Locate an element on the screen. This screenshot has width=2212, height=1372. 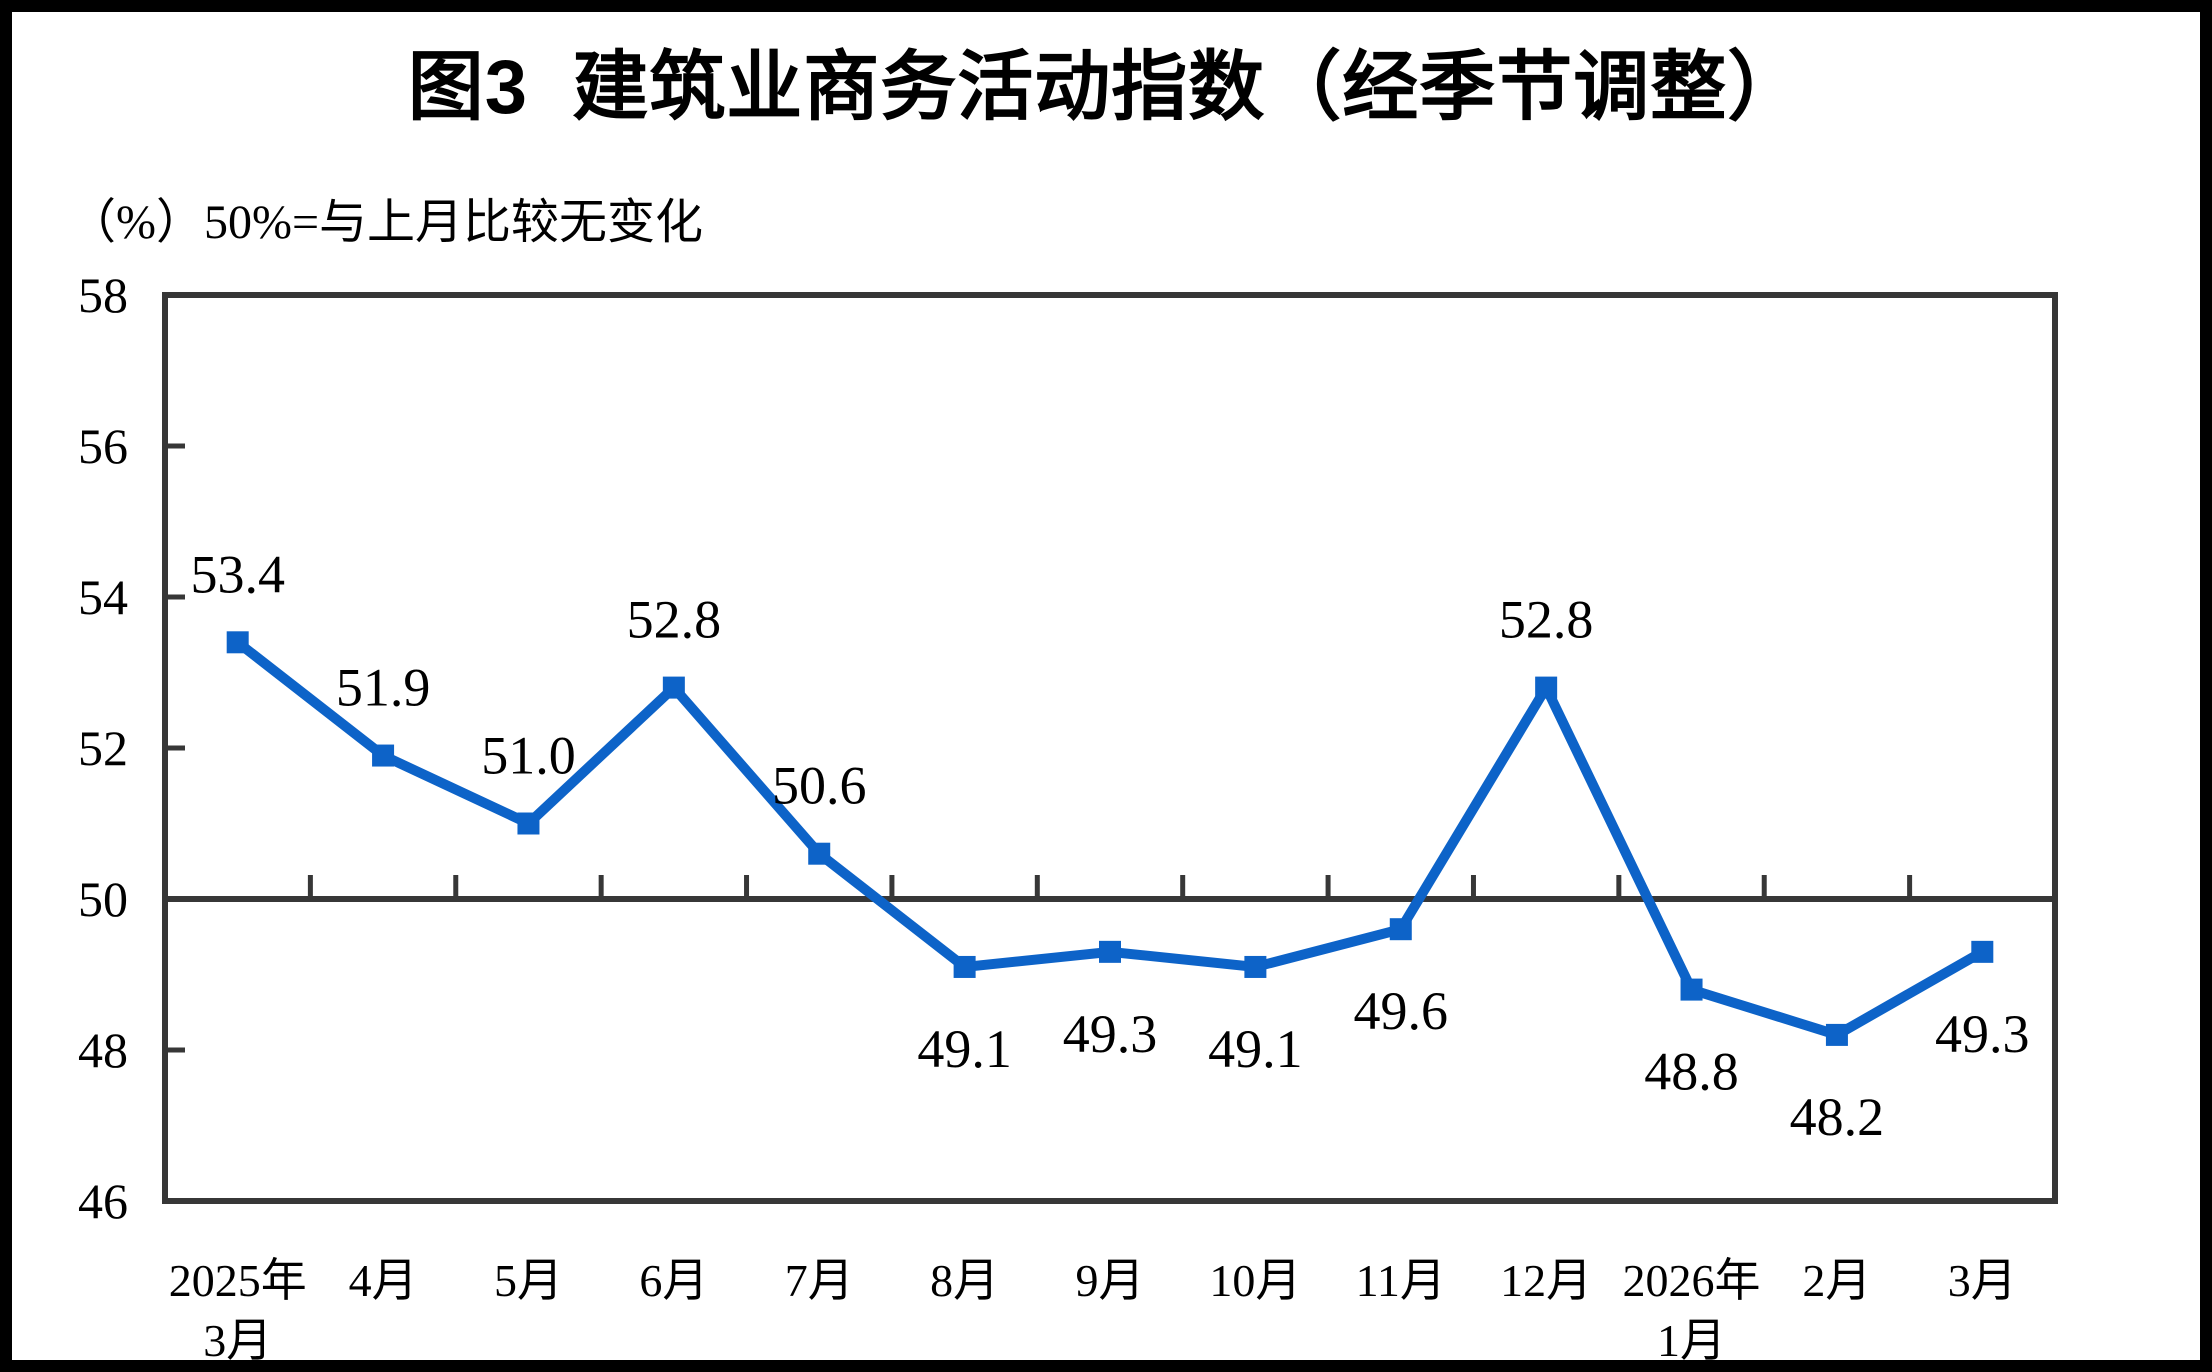
data-label: 53.4 is located at coordinates (237, 574).